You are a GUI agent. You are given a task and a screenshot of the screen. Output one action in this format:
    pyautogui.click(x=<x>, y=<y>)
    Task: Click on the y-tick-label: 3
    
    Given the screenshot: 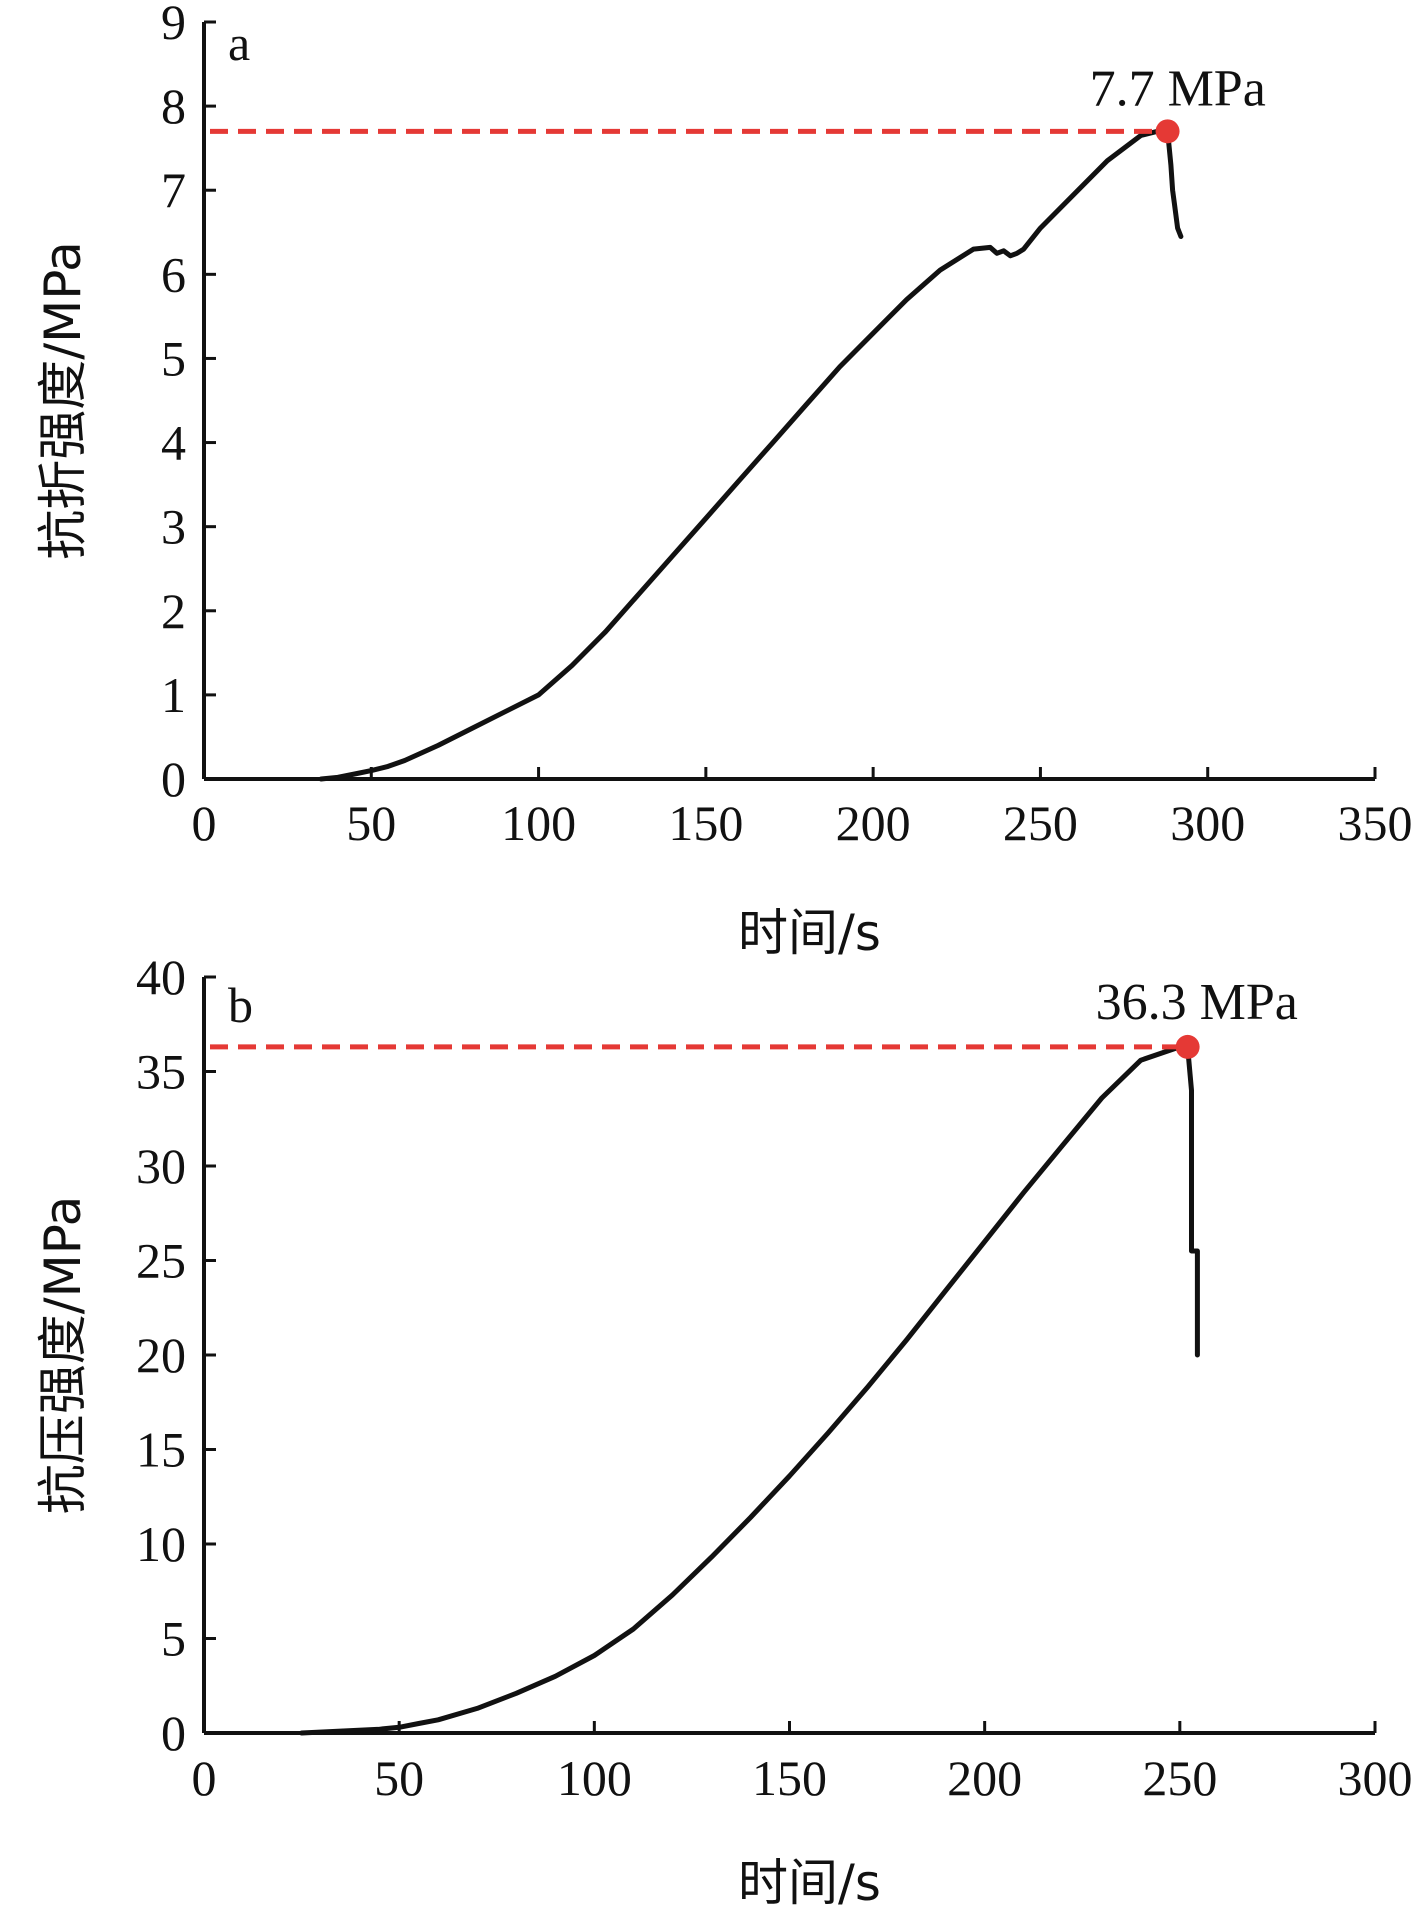 What is the action you would take?
    pyautogui.click(x=173, y=527)
    